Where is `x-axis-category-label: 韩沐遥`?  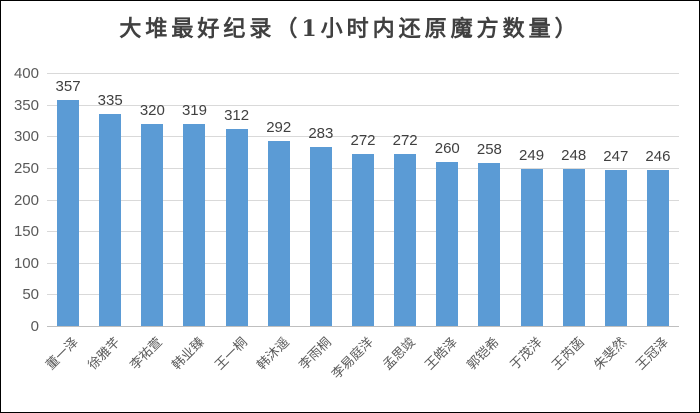 x-axis-category-label: 韩沐遥 is located at coordinates (272, 353).